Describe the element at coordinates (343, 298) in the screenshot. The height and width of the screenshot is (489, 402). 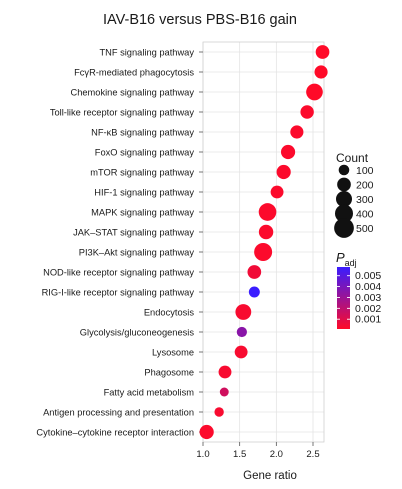
I see `padj-colorbar` at that location.